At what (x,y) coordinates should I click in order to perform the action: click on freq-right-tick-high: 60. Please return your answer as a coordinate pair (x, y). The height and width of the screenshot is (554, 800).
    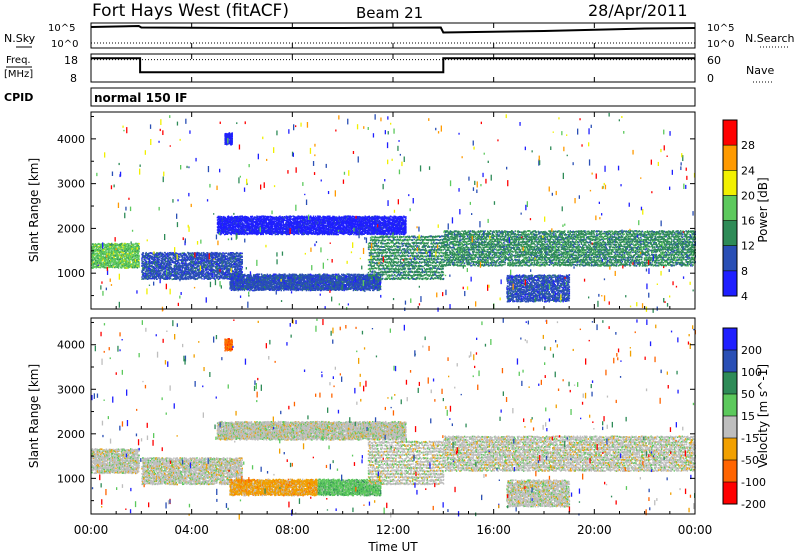
    Looking at the image, I should click on (714, 60).